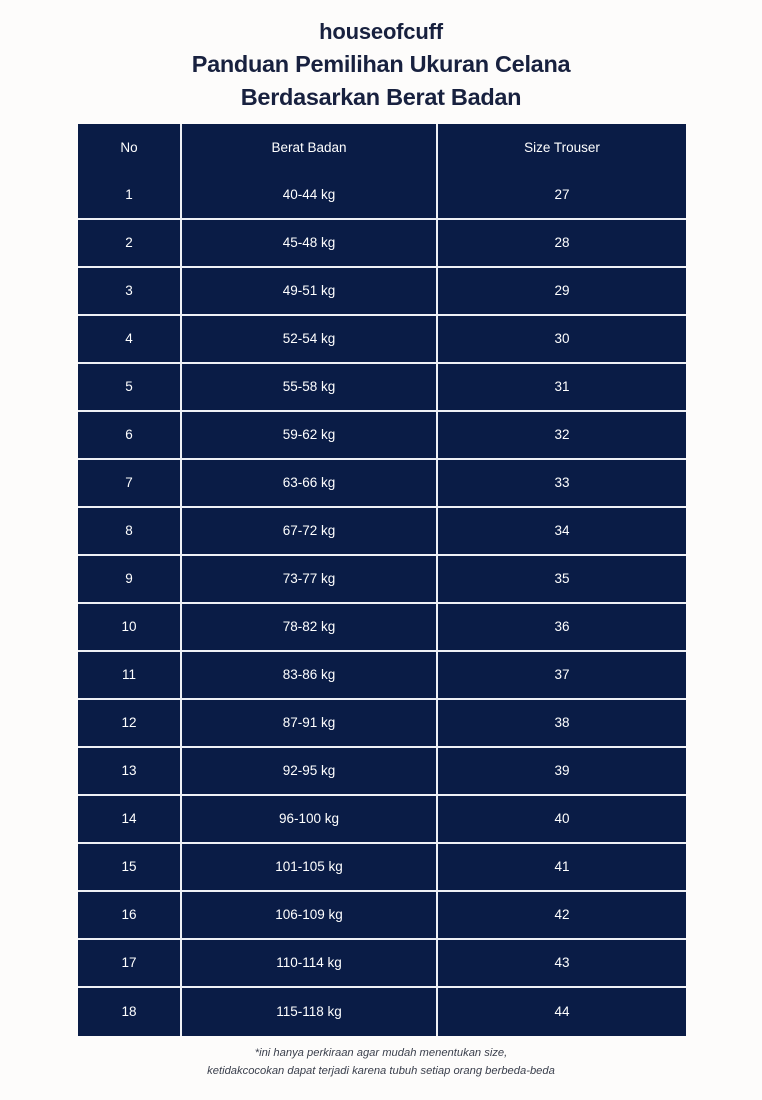  Describe the element at coordinates (562, 531) in the screenshot. I see `cell-size-value: 34` at that location.